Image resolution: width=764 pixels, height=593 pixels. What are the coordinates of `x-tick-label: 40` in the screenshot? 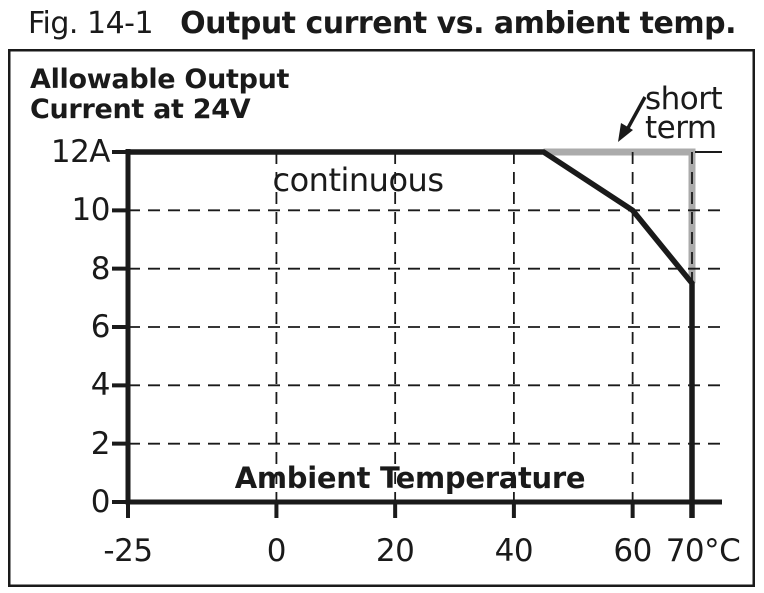 It's located at (514, 551).